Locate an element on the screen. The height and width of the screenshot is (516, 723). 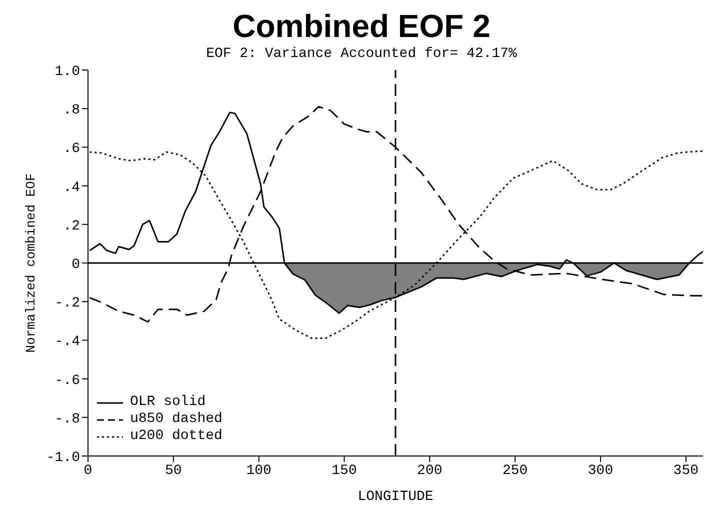
y-tick-label: 1.0 is located at coordinates (67, 72).